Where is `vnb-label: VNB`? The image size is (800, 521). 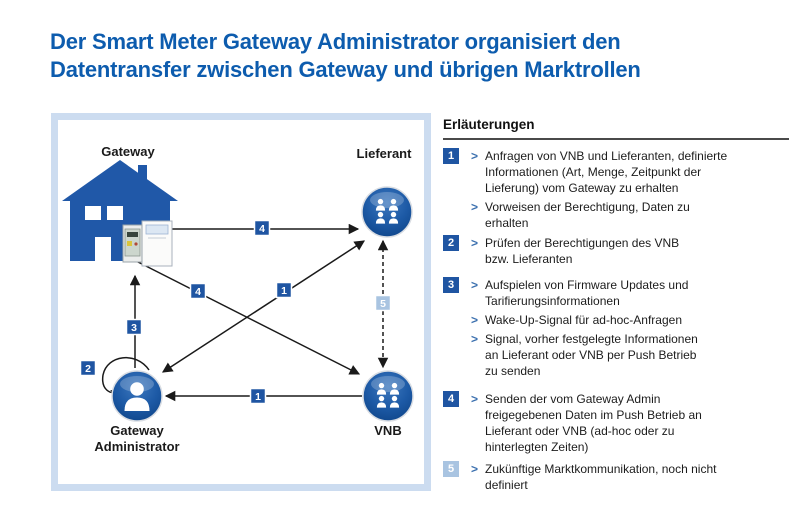
vnb-label: VNB is located at coordinates (387, 430).